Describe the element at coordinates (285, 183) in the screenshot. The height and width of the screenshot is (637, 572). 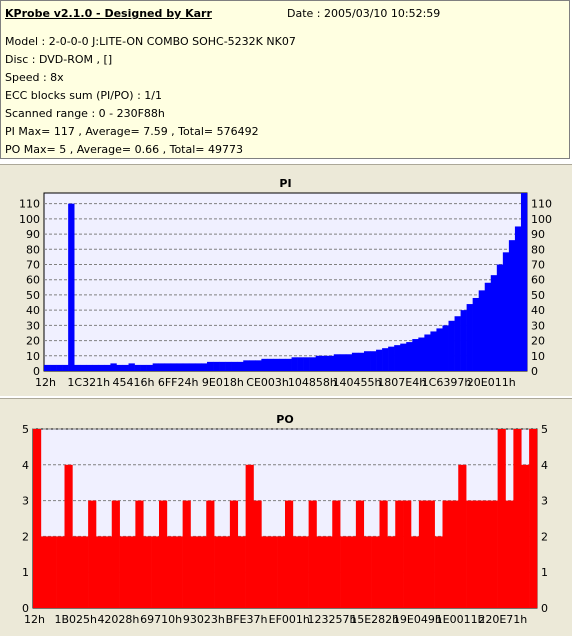
I see `chart-title: PI` at that location.